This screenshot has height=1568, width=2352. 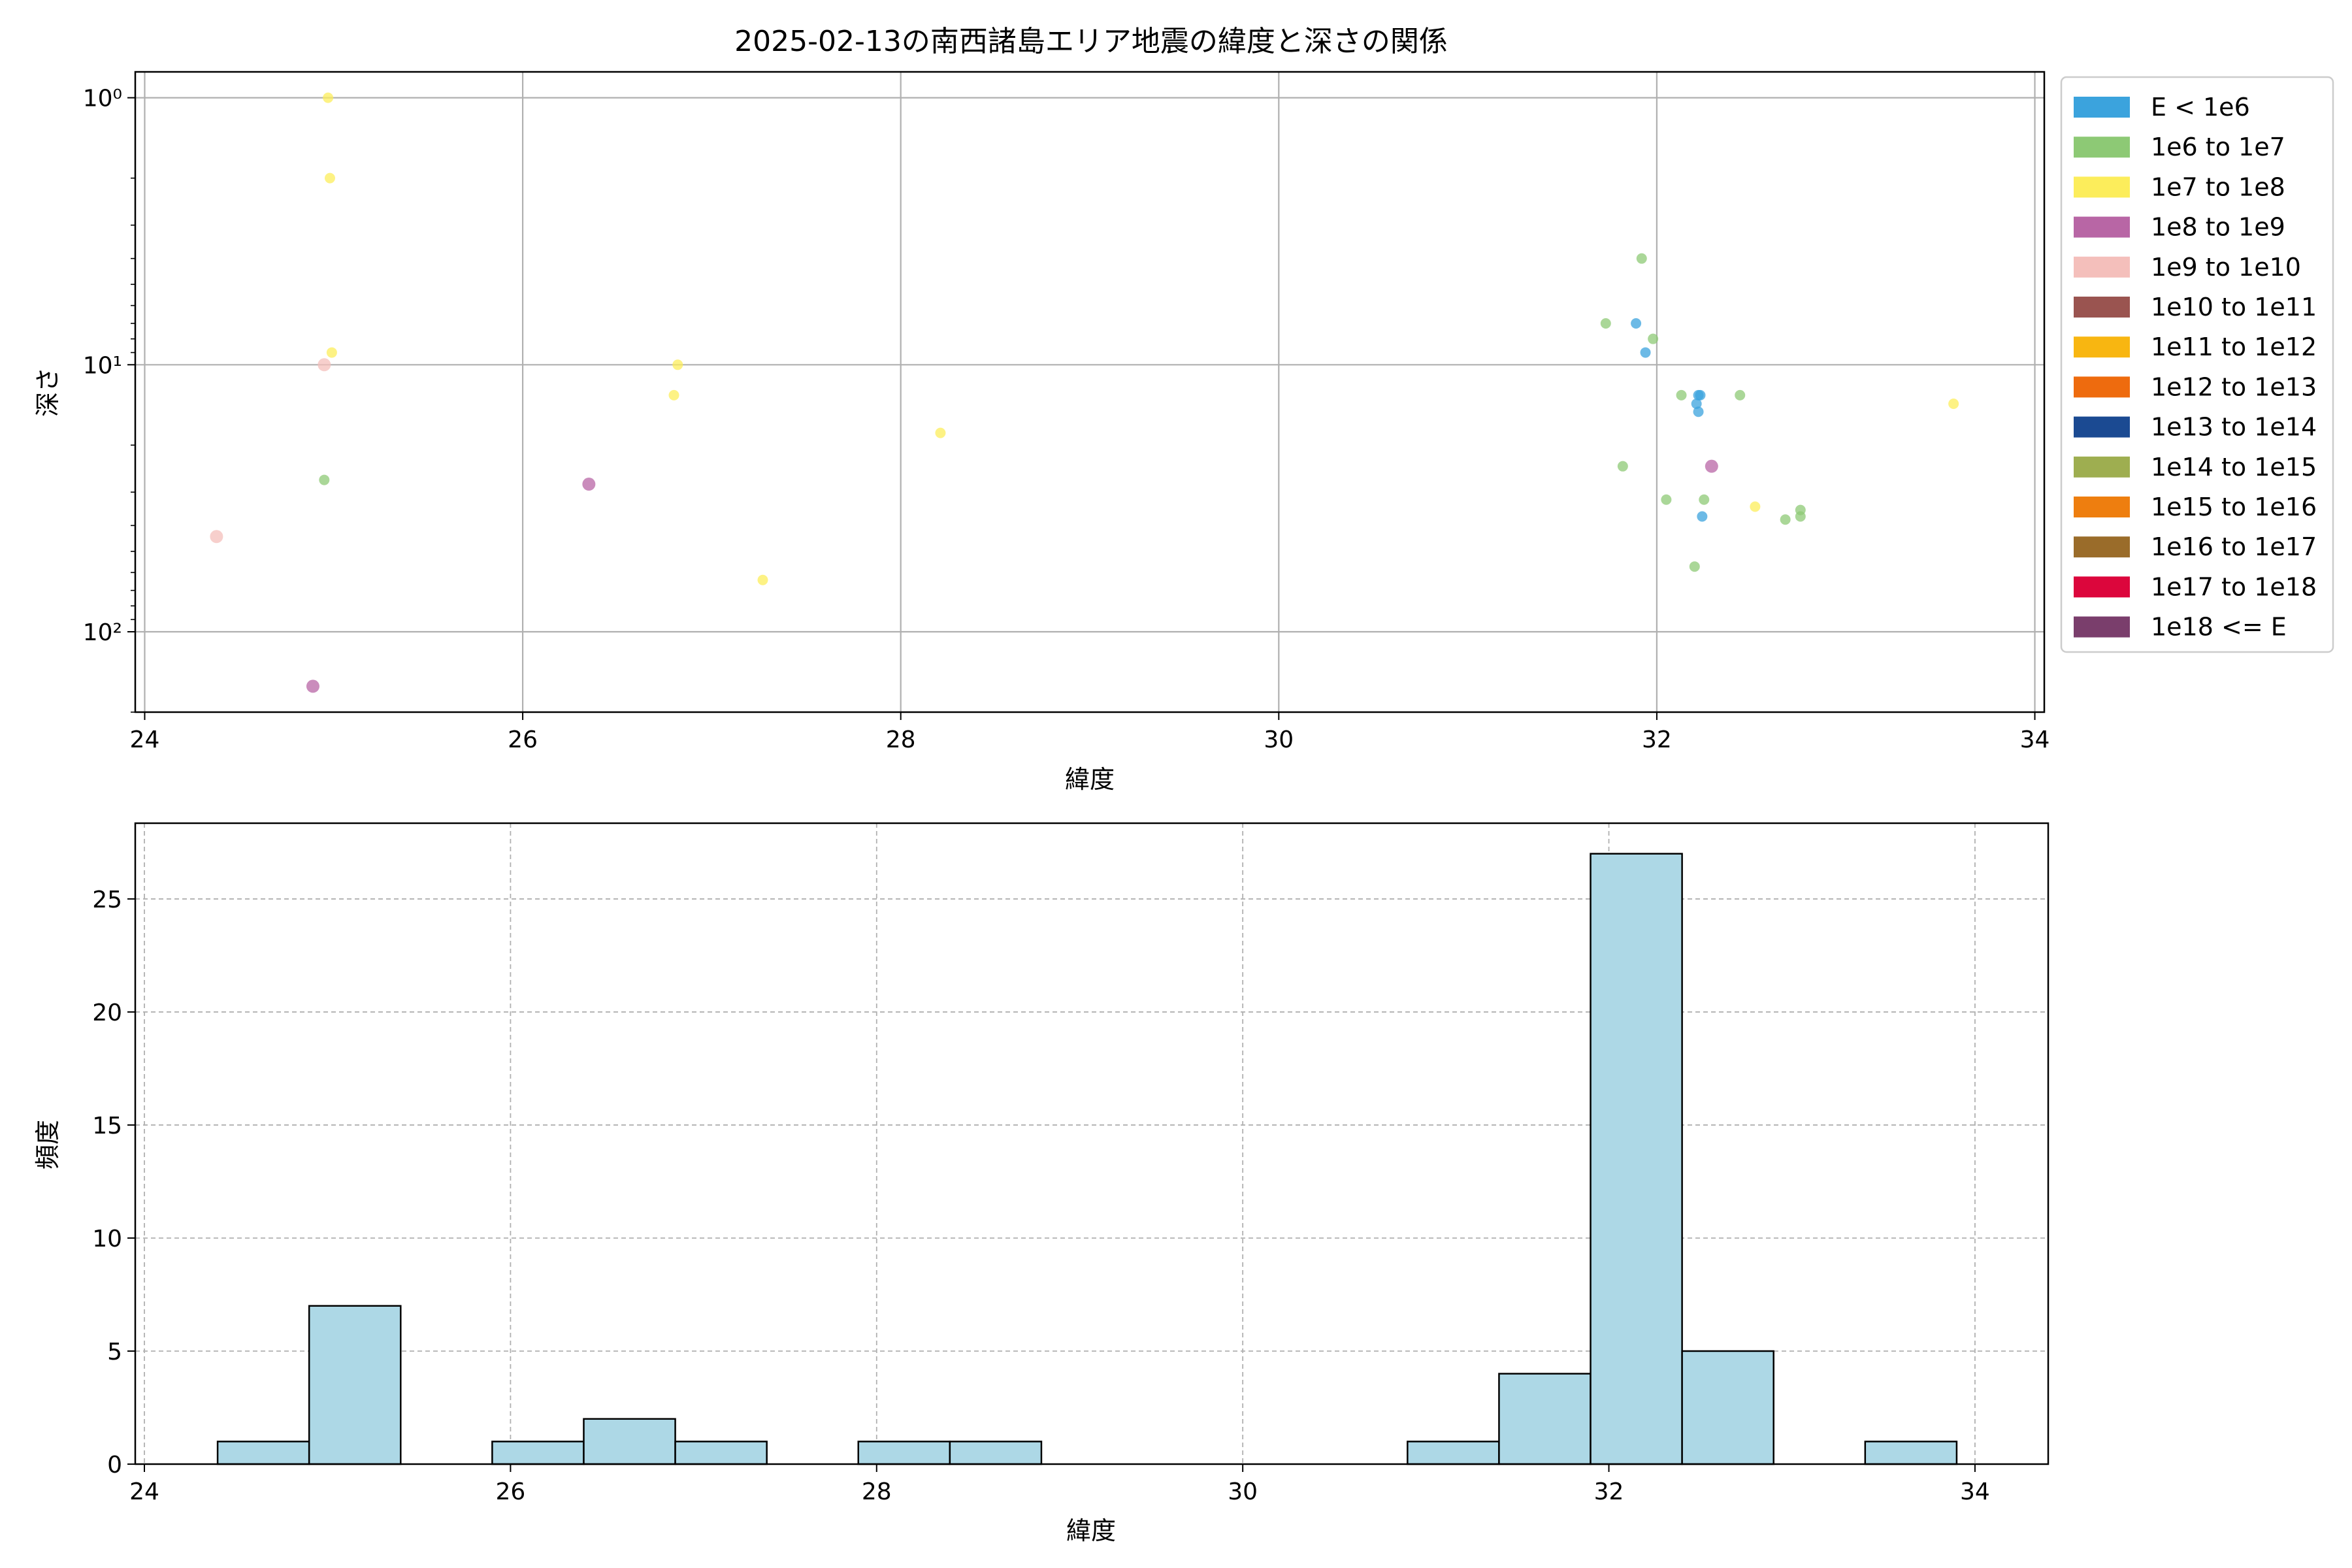 I want to click on legend-entry-label: 1e6 to 1e7, so click(x=2218, y=147).